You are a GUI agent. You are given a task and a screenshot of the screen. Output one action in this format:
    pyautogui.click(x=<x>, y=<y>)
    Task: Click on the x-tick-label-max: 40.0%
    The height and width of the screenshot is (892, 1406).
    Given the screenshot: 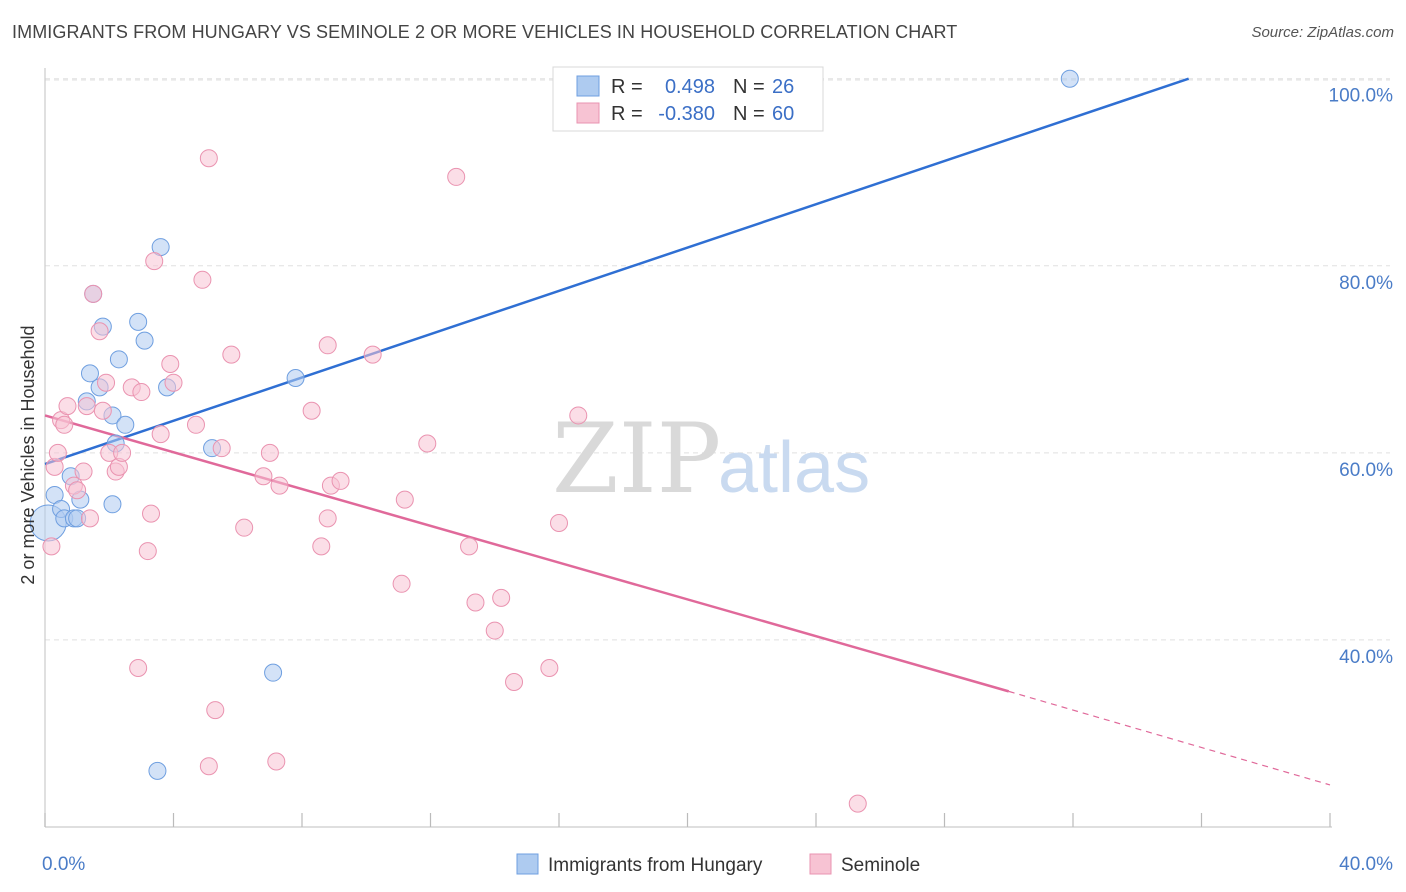 What is the action you would take?
    pyautogui.click(x=1366, y=864)
    